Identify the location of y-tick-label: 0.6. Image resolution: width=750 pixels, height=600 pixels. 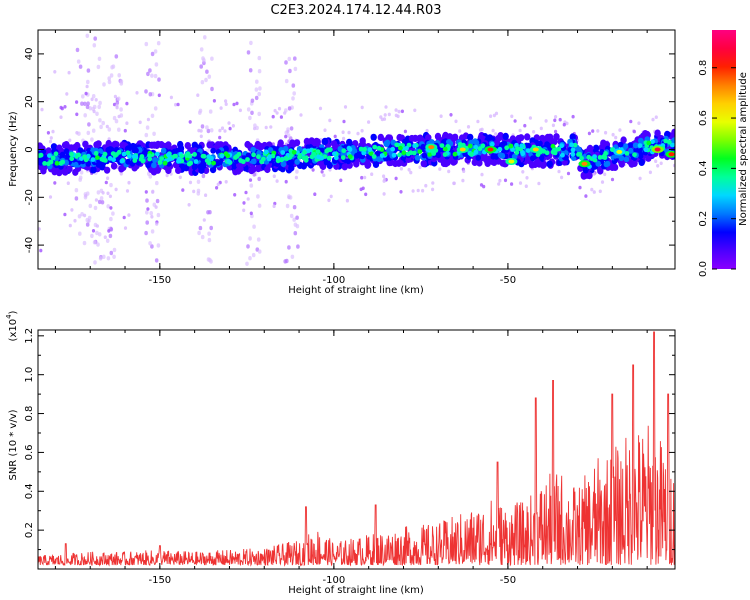
(29, 452).